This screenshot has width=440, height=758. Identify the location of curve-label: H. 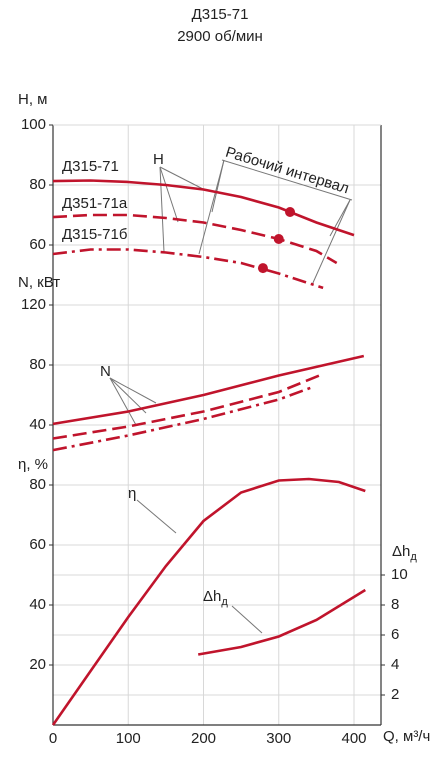
(158, 159).